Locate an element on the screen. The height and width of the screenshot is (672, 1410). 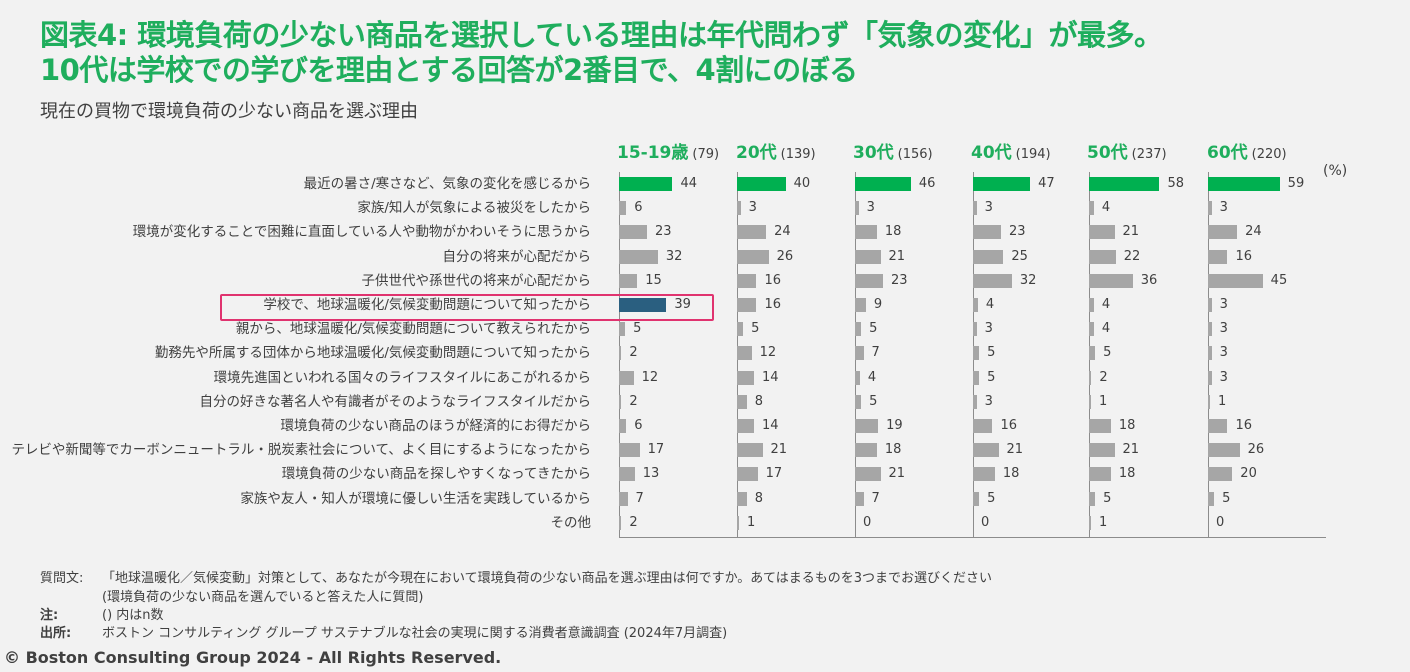
chart-baseline is located at coordinates (972, 537).